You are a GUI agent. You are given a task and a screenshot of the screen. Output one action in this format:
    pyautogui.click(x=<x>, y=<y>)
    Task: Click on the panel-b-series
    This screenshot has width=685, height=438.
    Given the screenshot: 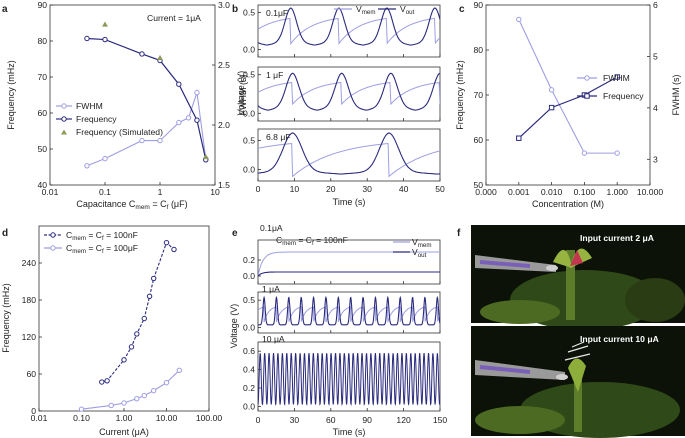 What is the action you would take?
    pyautogui.click(x=349, y=92)
    